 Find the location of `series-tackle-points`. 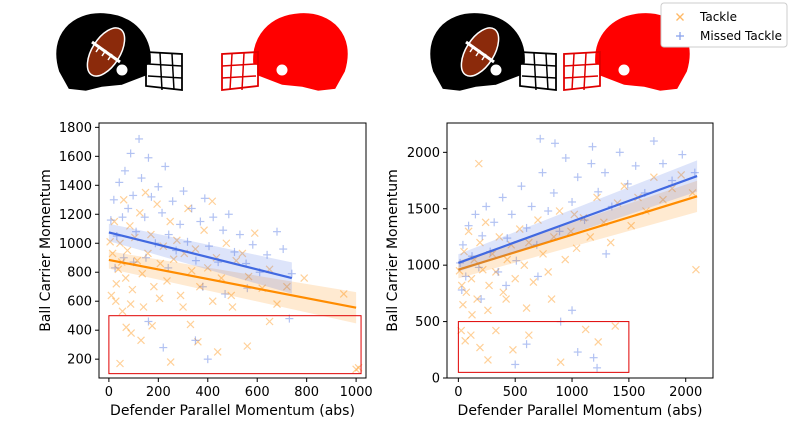

series-tackle-points is located at coordinates (577, 263).